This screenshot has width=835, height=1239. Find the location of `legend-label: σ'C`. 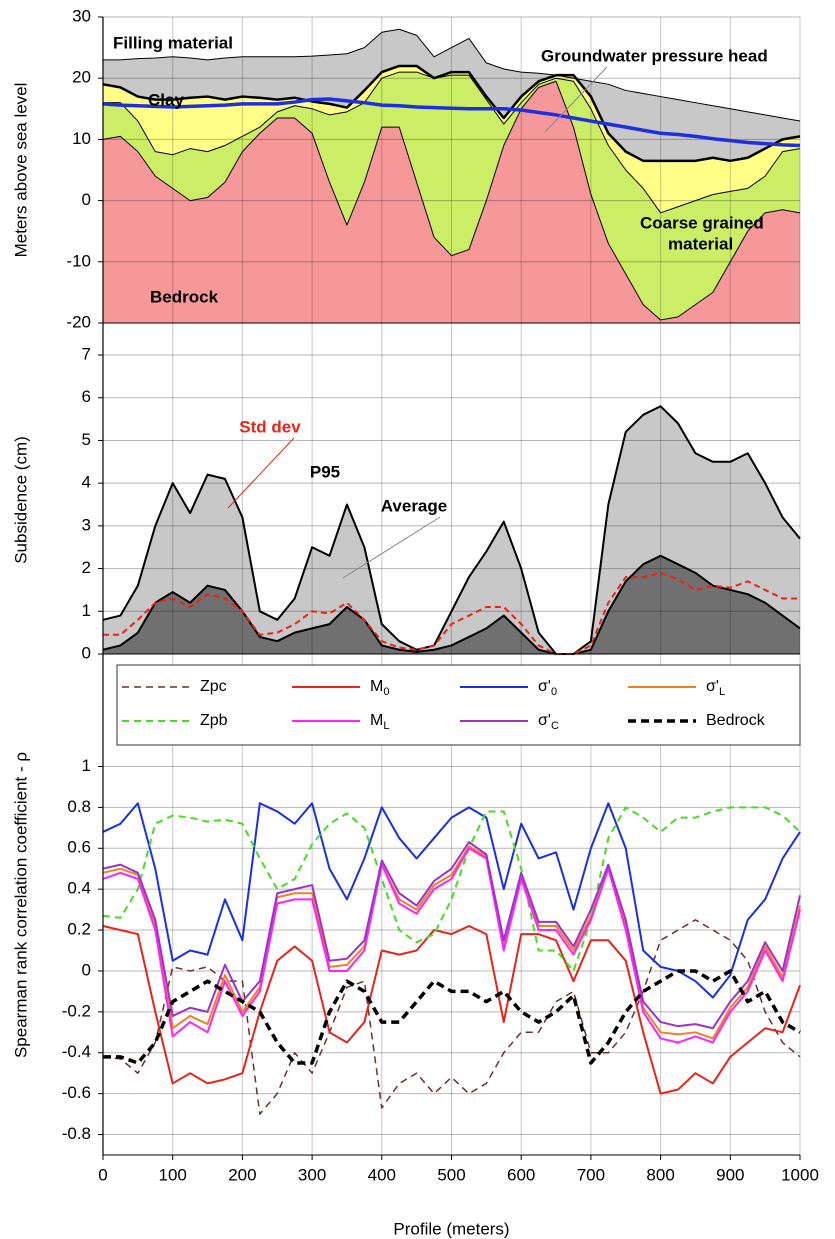

legend-label: σ'C is located at coordinates (548, 722).